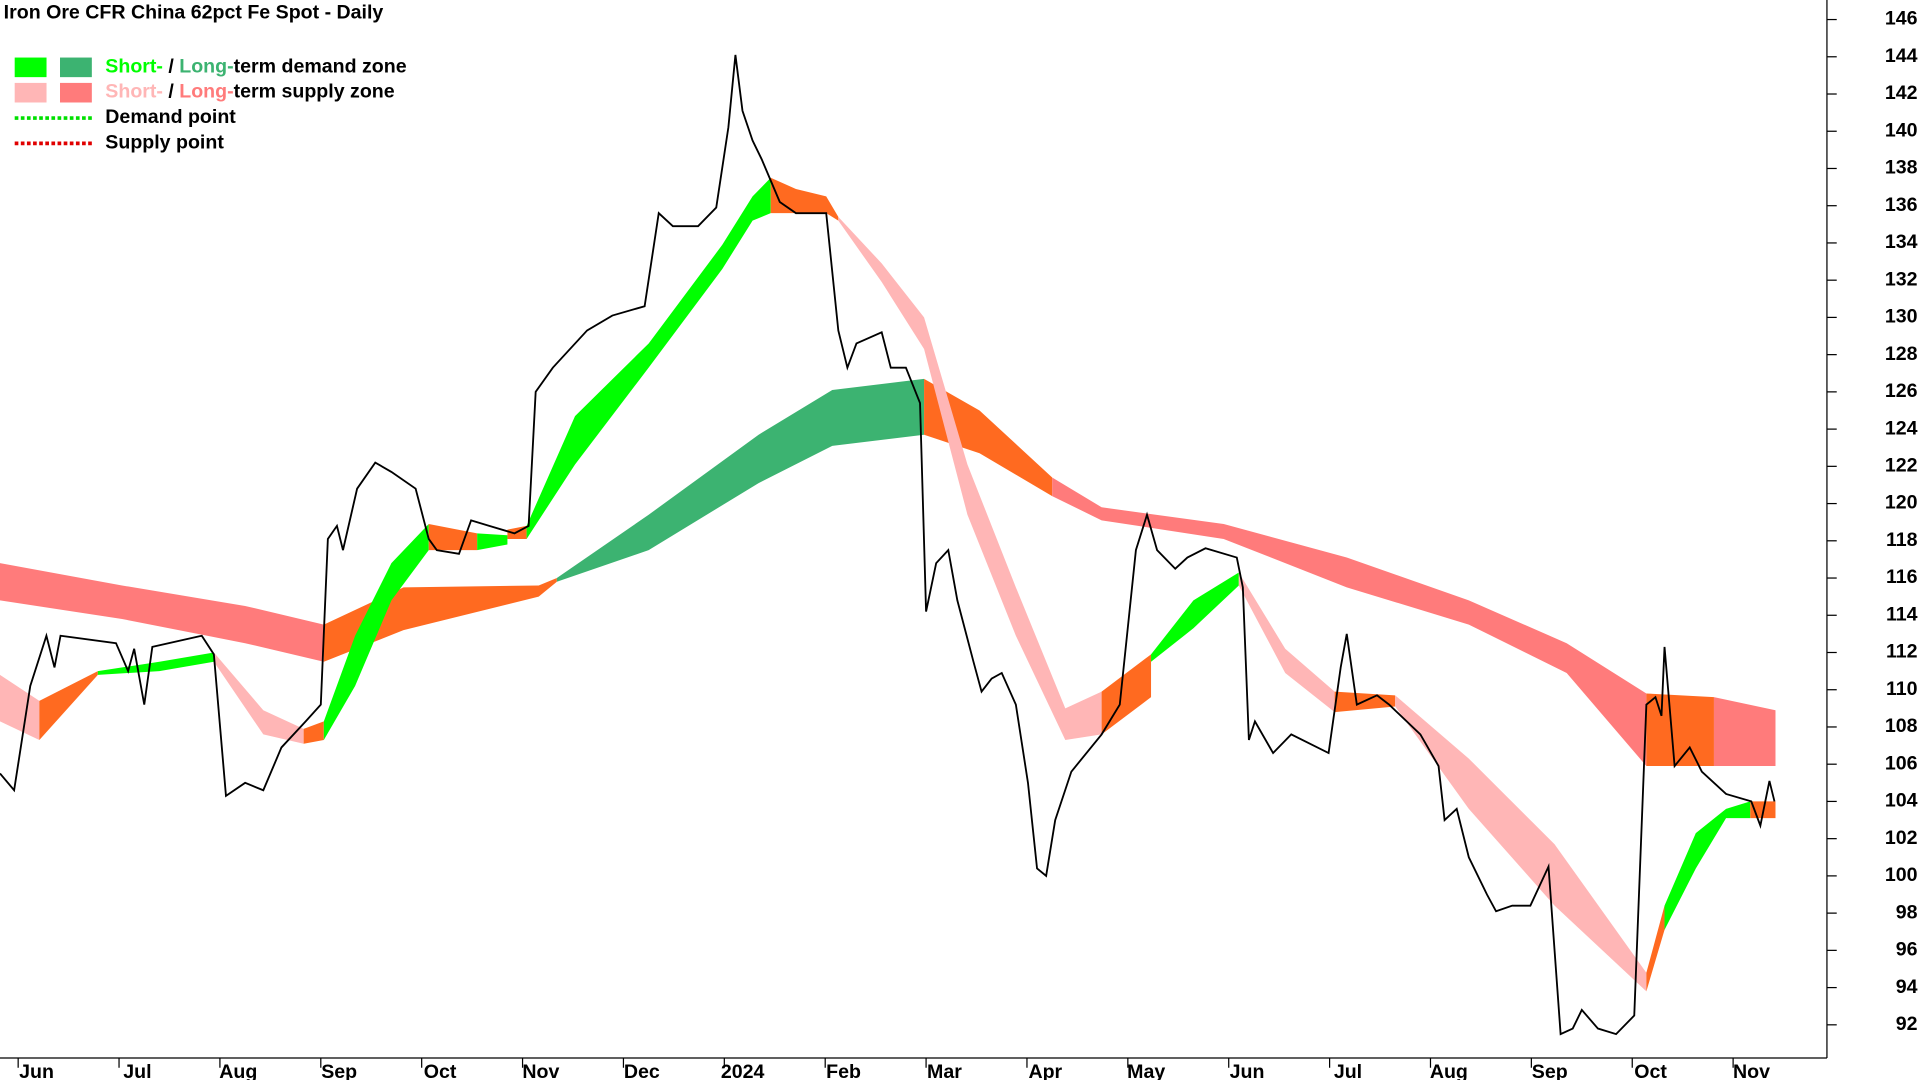 This screenshot has height=1080, width=1920. Describe the element at coordinates (1901, 801) in the screenshot. I see `y-tick-label: 104` at that location.